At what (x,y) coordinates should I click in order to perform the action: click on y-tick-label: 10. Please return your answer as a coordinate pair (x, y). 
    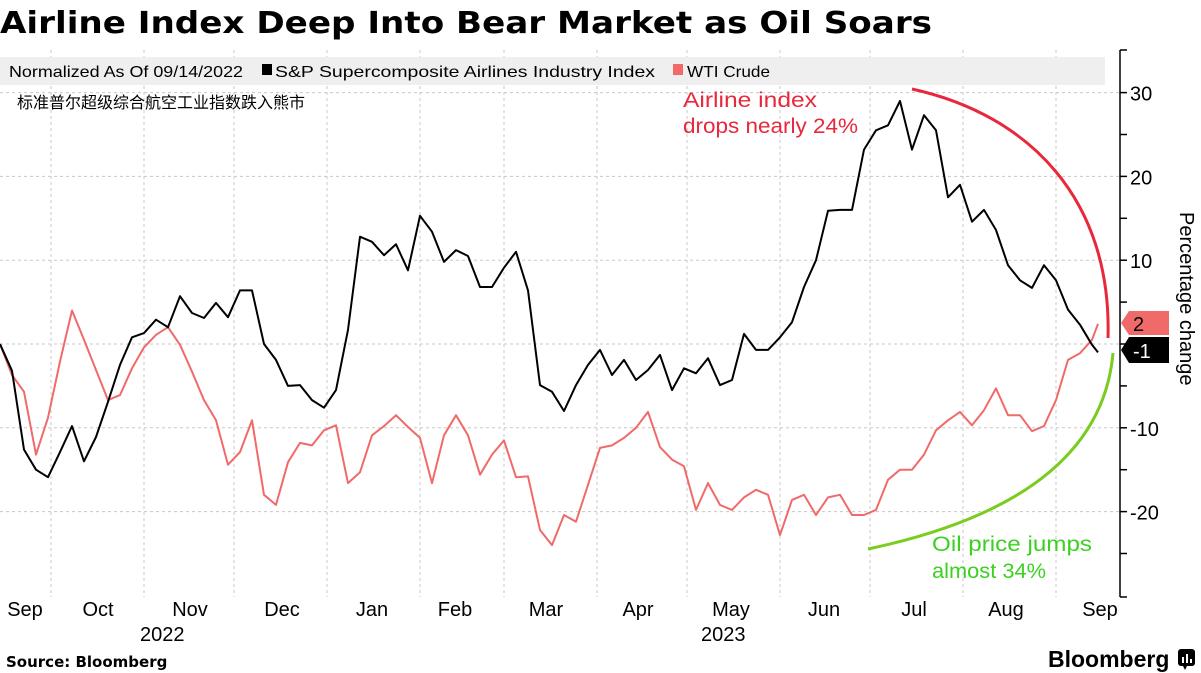
    Looking at the image, I should click on (1141, 262).